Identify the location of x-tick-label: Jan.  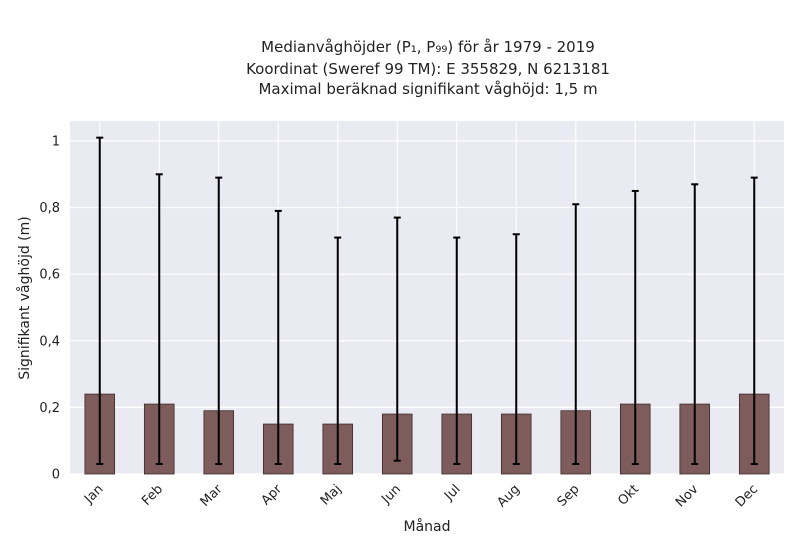
(93, 494).